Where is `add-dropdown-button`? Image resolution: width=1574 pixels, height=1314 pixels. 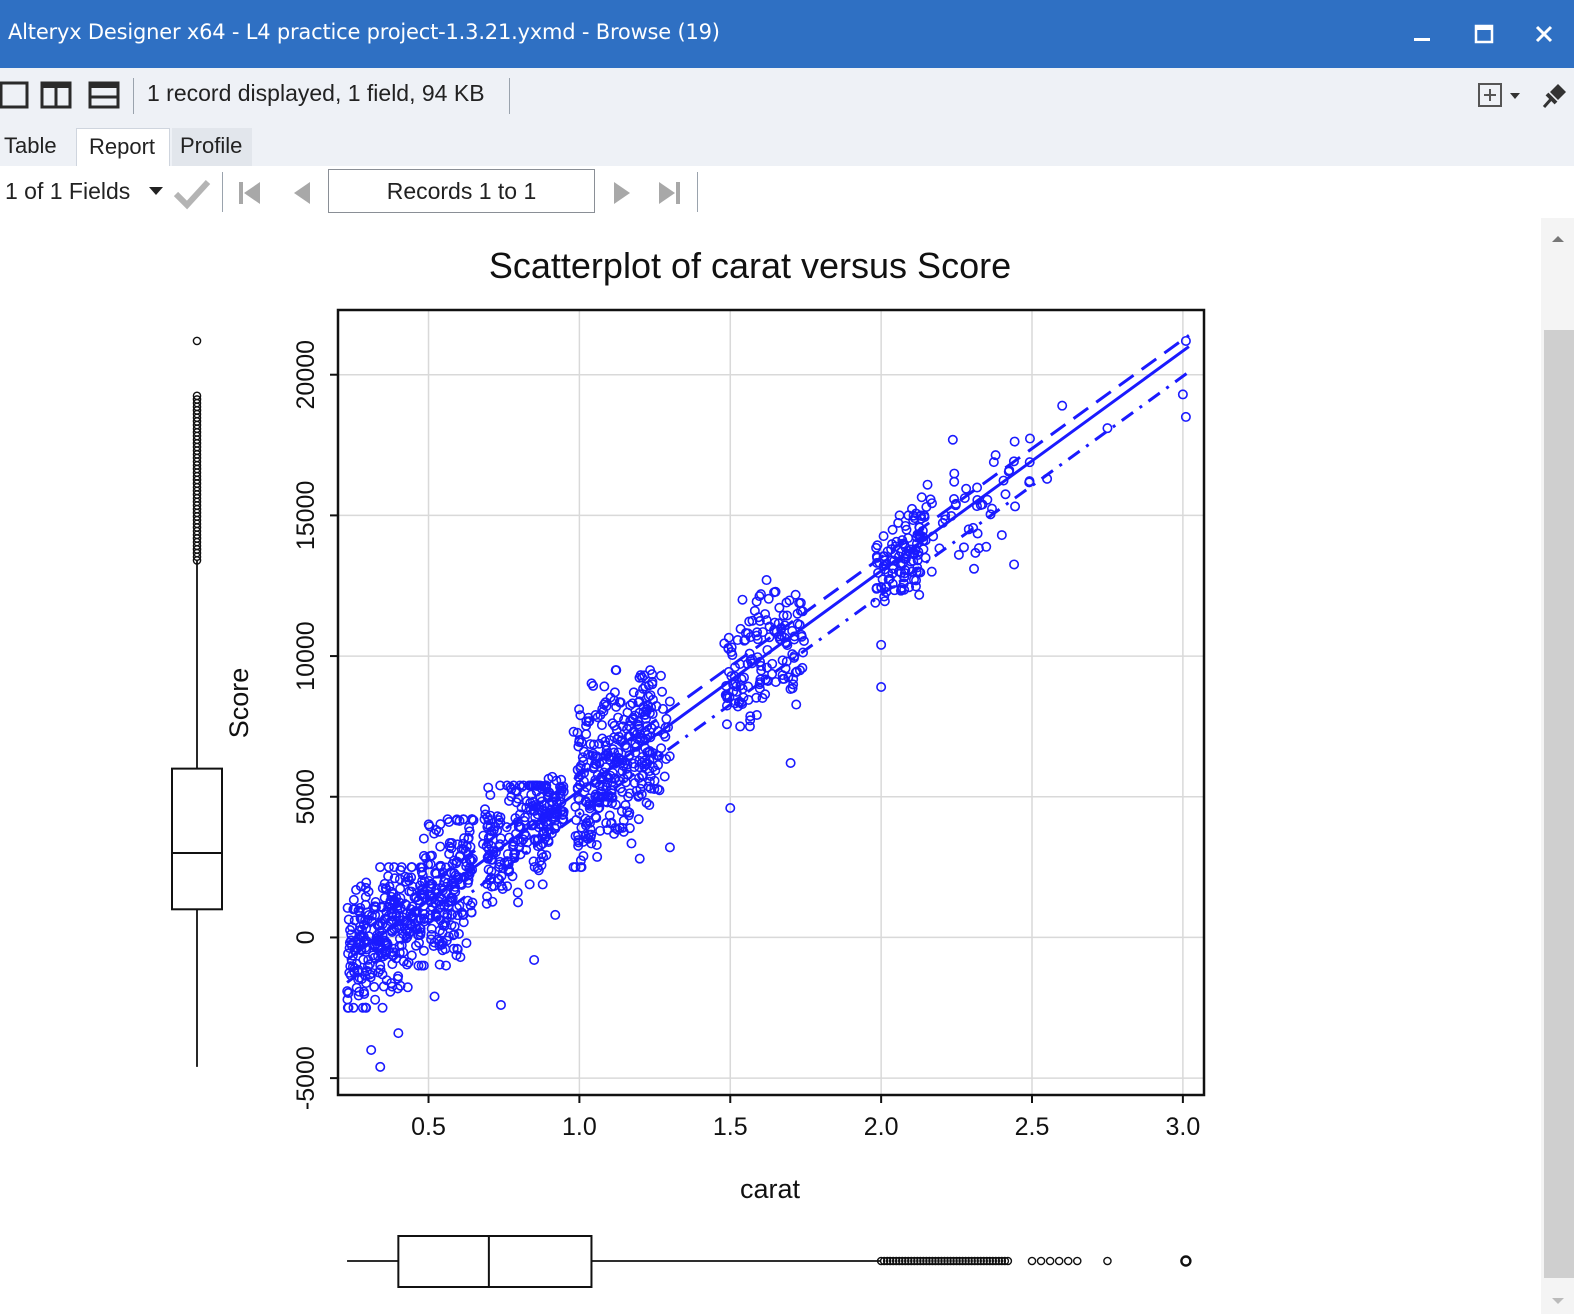
add-dropdown-button is located at coordinates (1501, 95).